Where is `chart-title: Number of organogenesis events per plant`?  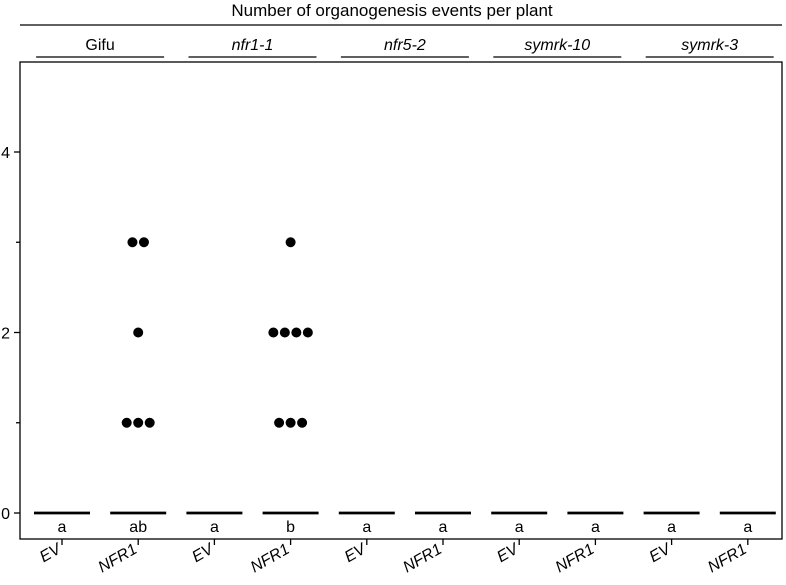
chart-title: Number of organogenesis events per plant is located at coordinates (392, 10).